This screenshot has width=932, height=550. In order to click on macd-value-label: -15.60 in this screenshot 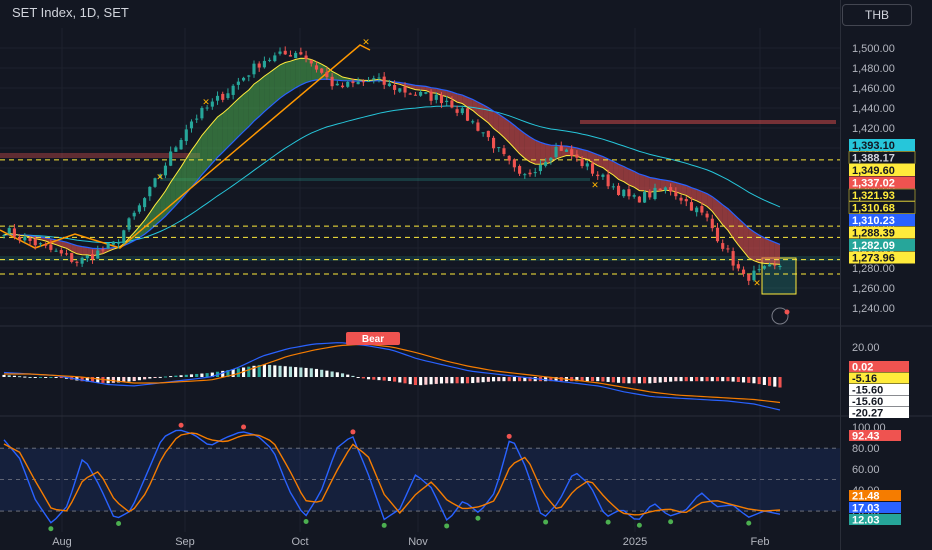, I will do `click(867, 402)`.